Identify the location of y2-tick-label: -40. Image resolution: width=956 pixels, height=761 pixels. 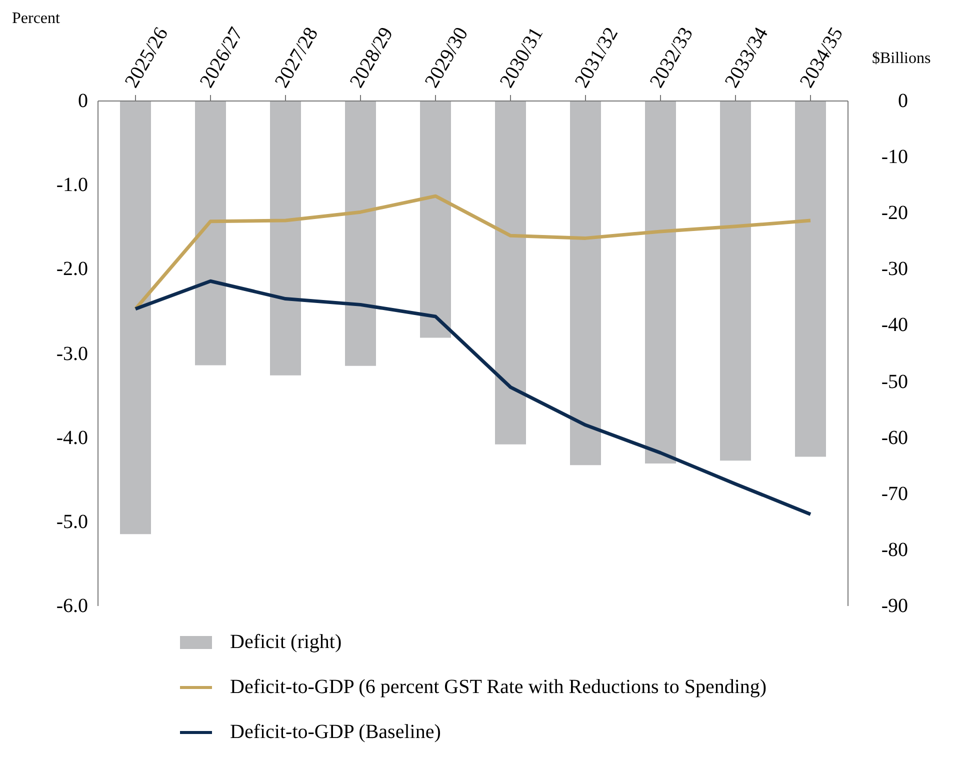
(894, 325).